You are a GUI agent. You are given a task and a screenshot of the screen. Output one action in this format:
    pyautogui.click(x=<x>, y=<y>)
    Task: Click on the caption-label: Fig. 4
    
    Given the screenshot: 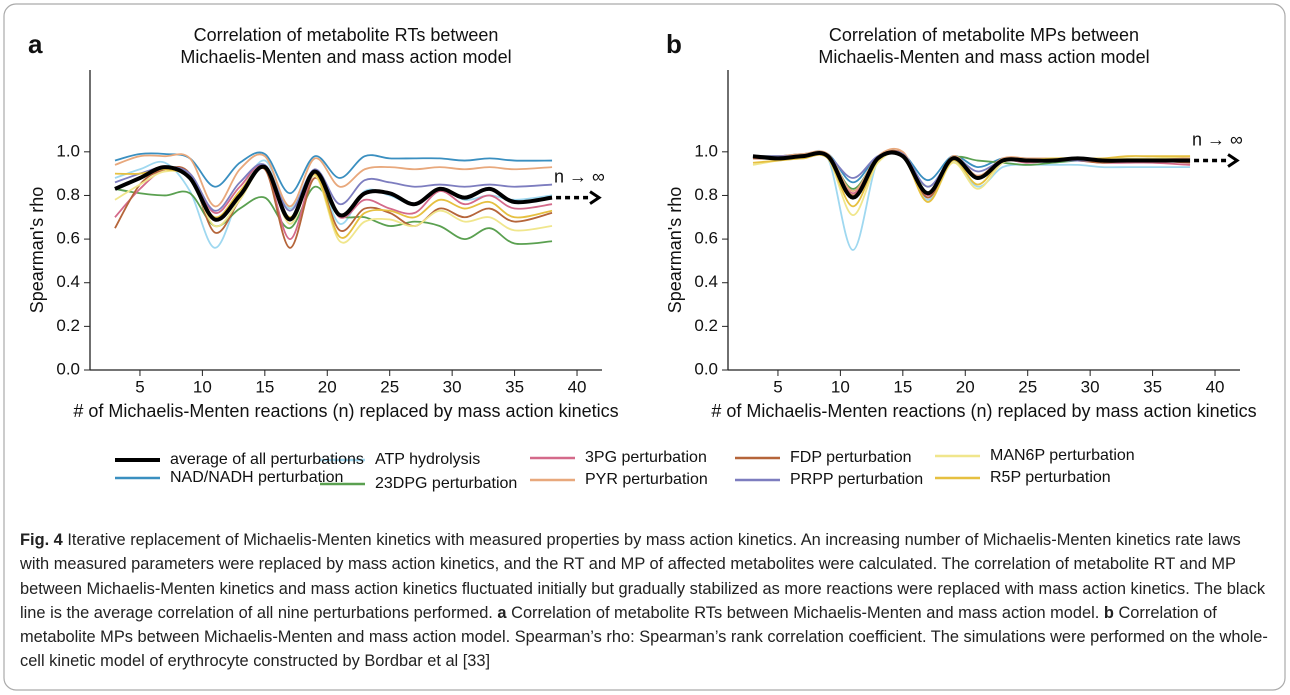 What is the action you would take?
    pyautogui.click(x=41, y=540)
    